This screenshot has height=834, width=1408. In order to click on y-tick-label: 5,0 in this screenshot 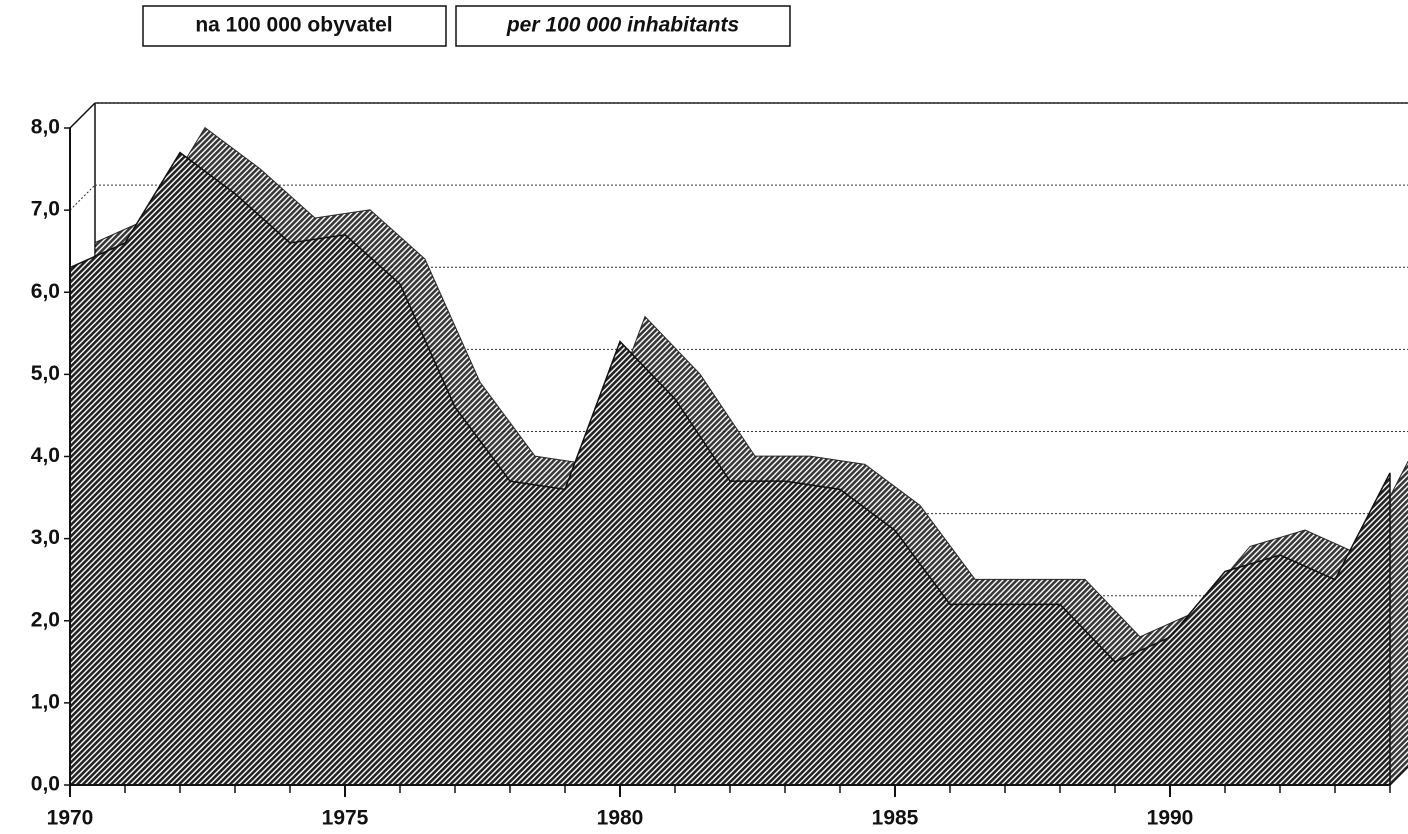, I will do `click(45, 373)`.